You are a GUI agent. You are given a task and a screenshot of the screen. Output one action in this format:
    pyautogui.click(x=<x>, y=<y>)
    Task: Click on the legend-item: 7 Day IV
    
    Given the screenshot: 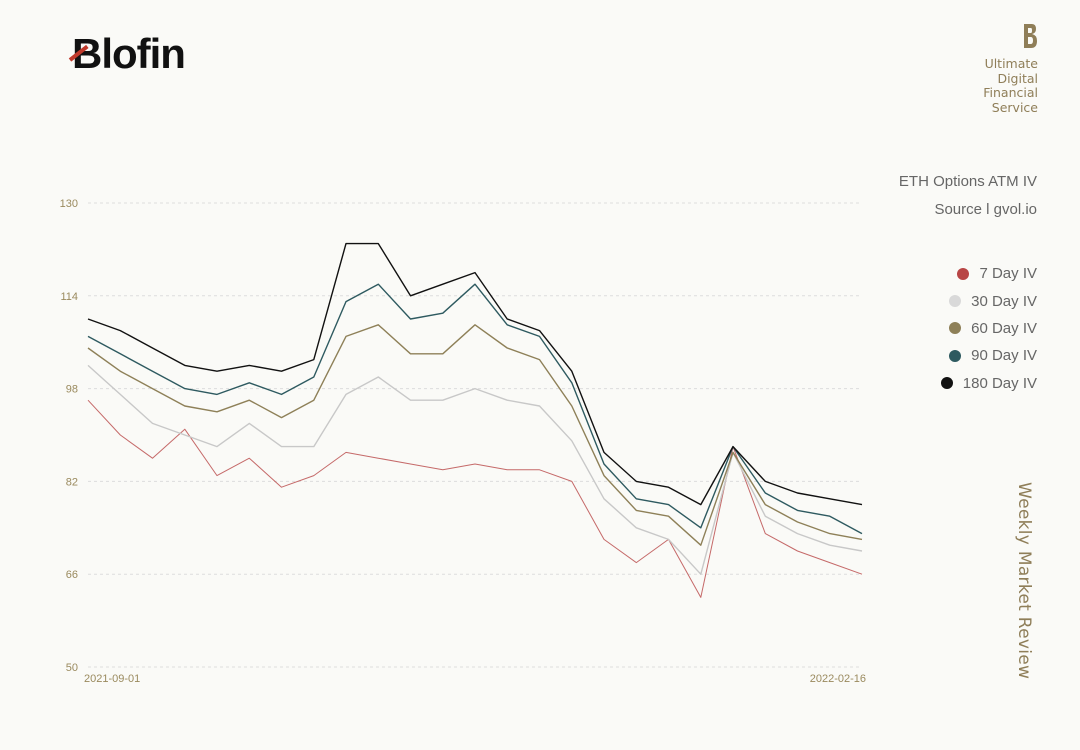 What is the action you would take?
    pyautogui.click(x=957, y=273)
    